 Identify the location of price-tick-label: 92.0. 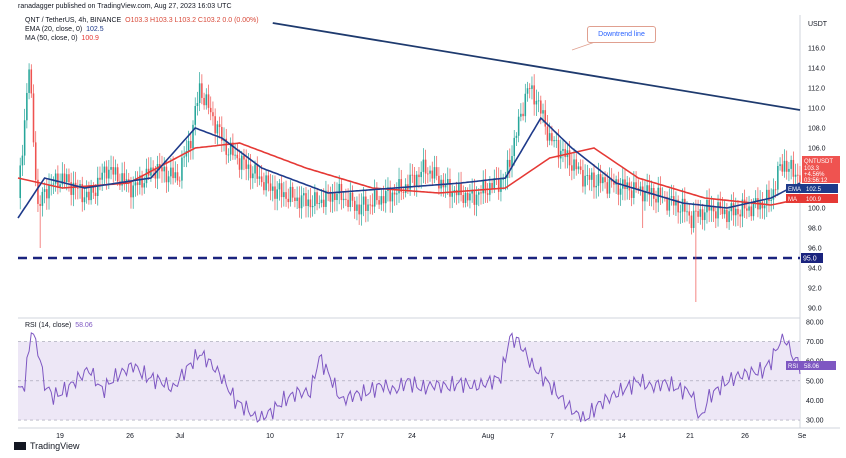
(815, 289).